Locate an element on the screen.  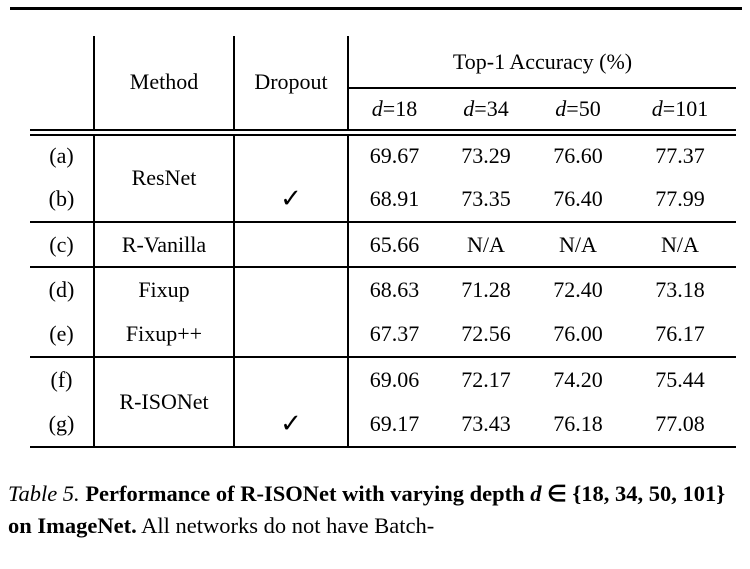
value-cell: 77.08 is located at coordinates (680, 425).